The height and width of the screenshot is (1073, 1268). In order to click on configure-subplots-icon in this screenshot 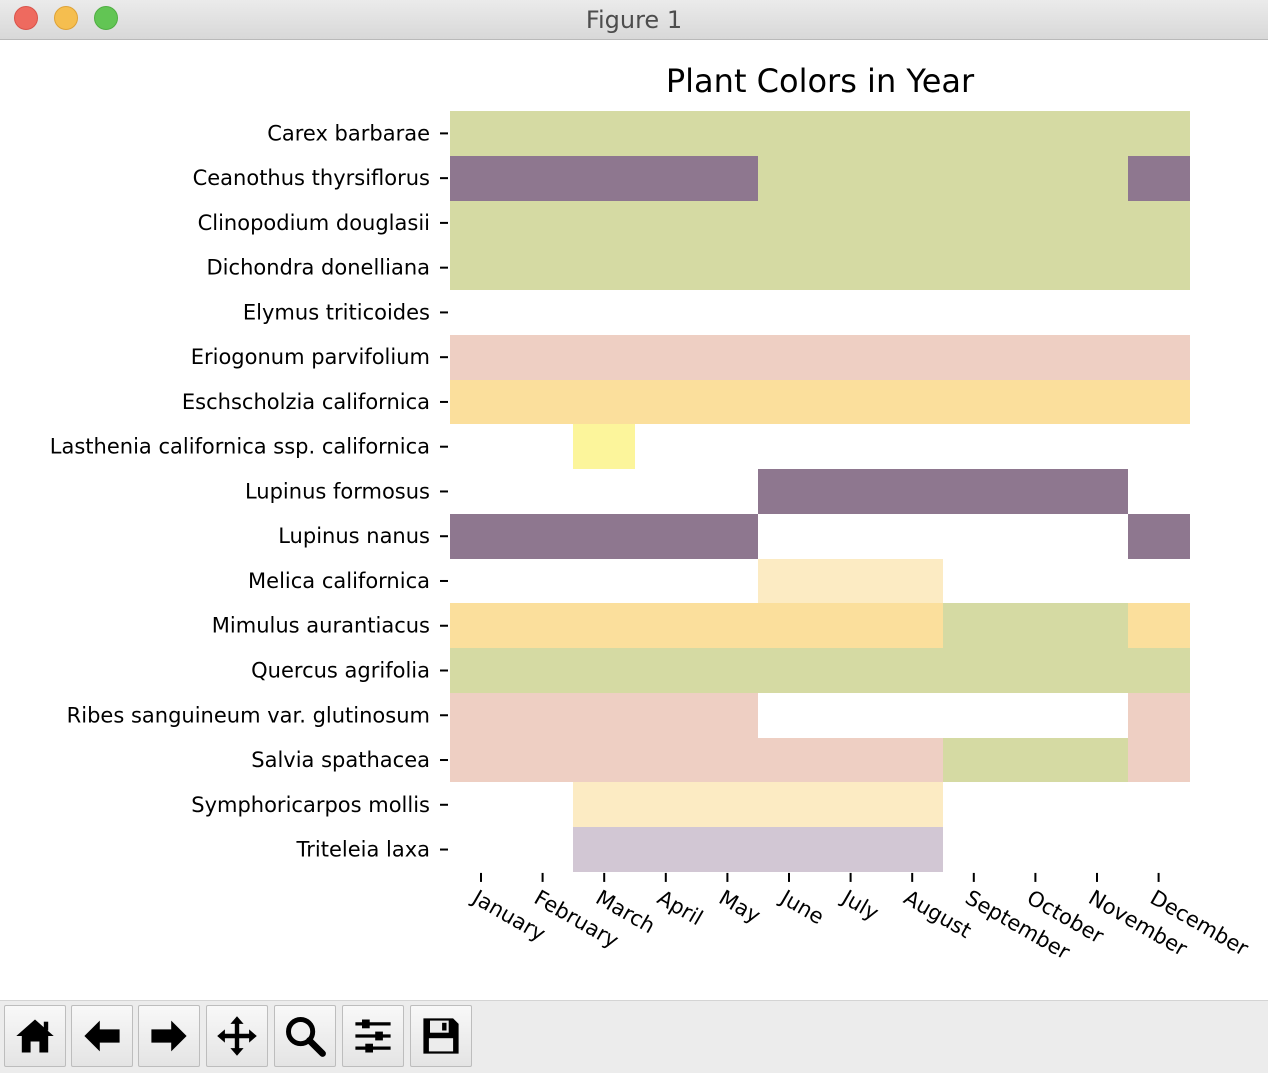, I will do `click(373, 1036)`.